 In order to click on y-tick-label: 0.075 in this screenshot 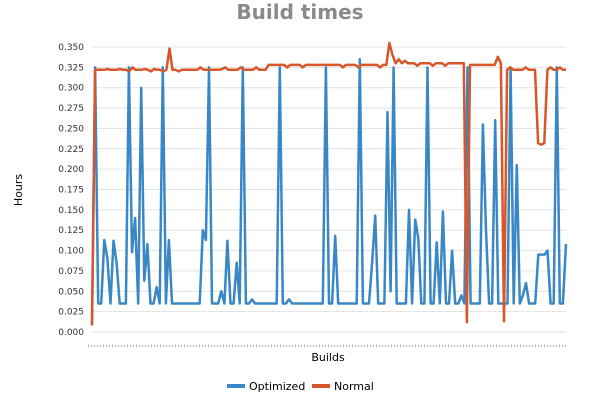, I will do `click(71, 272)`.